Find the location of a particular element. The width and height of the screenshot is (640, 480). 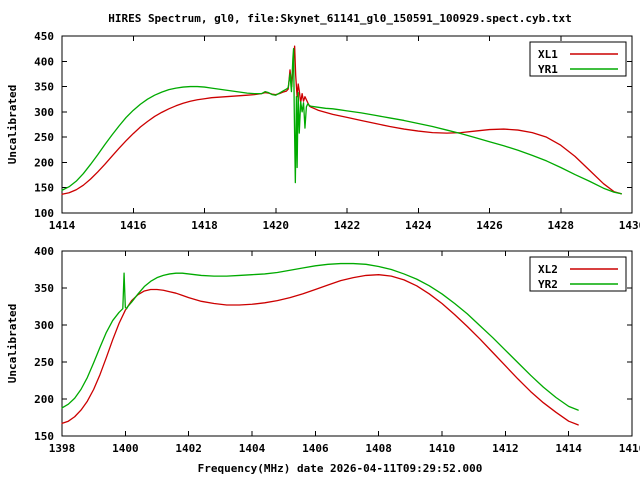

x-tick-label: 1402 is located at coordinates (188, 448).